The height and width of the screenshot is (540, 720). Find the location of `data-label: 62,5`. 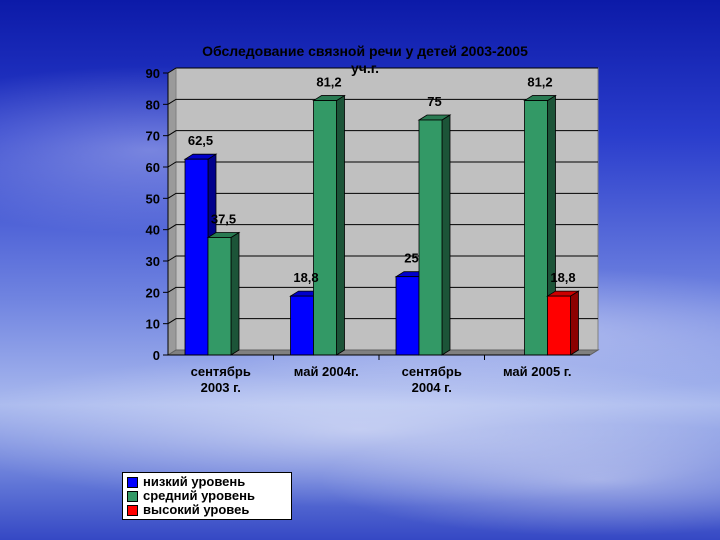

data-label: 62,5 is located at coordinates (200, 140).